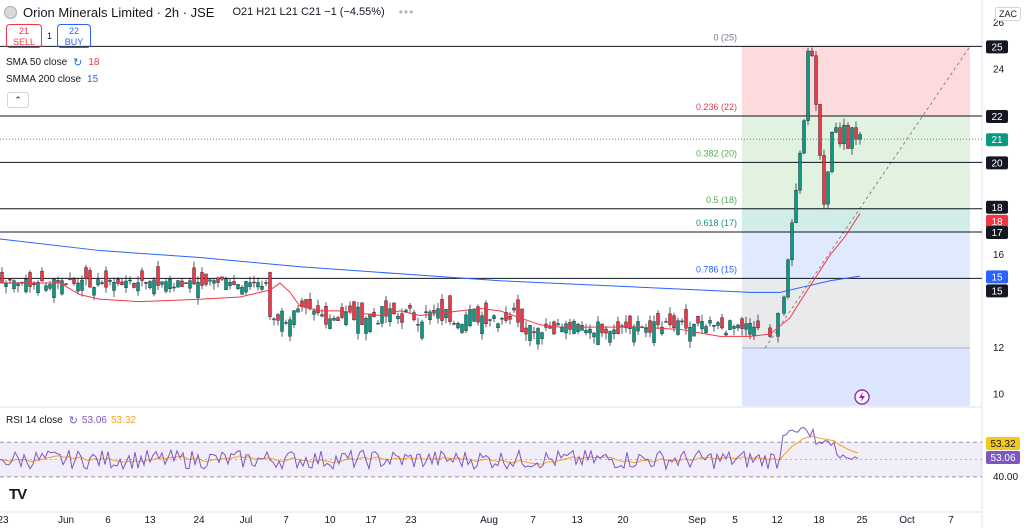 The image size is (1024, 528). I want to click on more-options-icon: •••, so click(406, 12).